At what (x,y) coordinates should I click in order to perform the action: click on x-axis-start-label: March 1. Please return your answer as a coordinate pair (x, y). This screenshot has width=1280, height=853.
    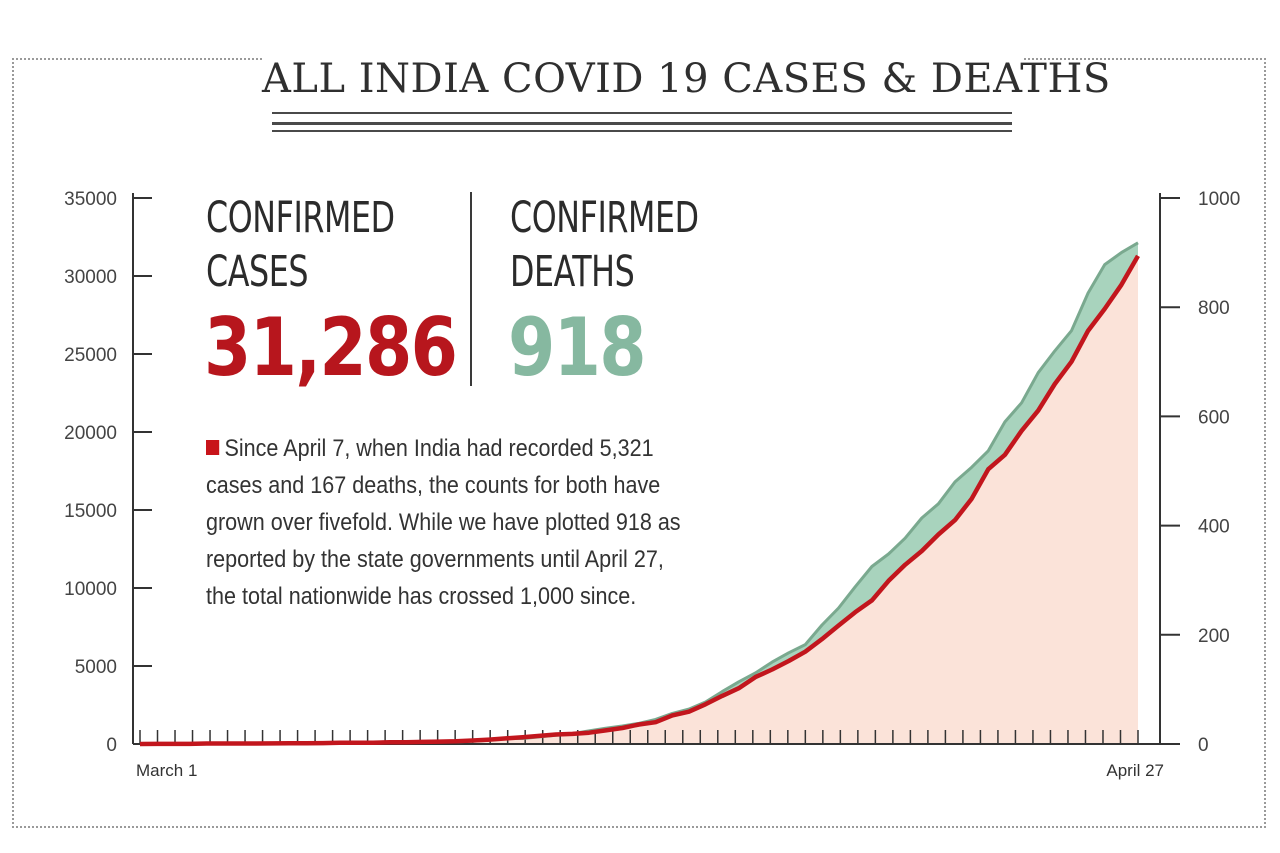
    Looking at the image, I should click on (166, 770).